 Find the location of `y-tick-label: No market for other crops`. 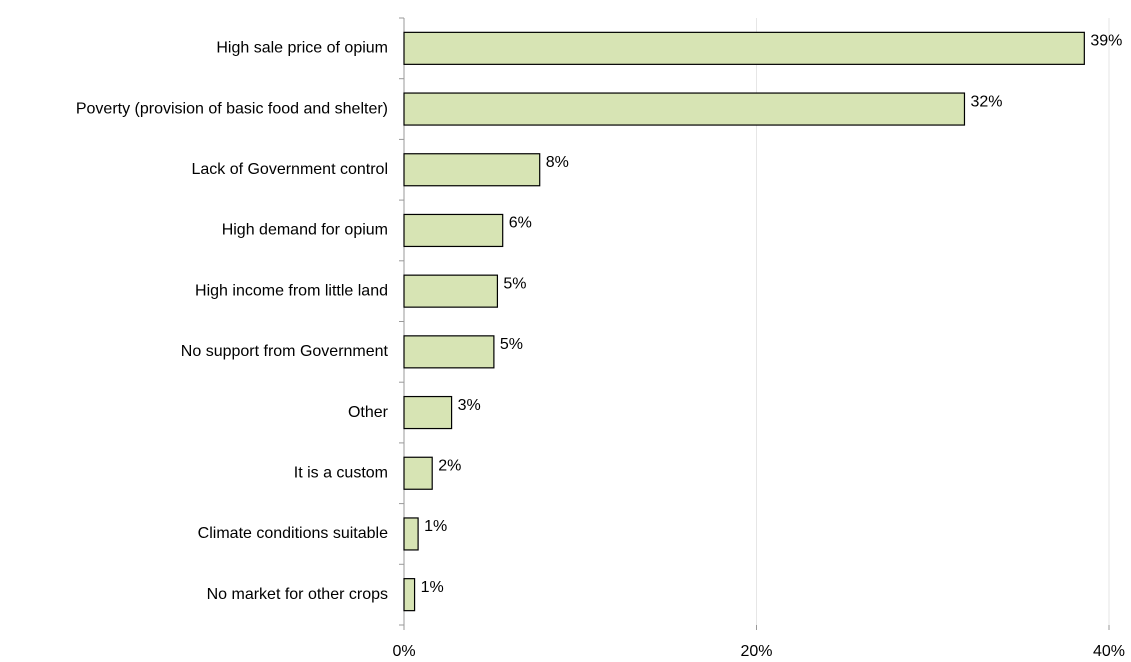

y-tick-label: No market for other crops is located at coordinates (297, 594).